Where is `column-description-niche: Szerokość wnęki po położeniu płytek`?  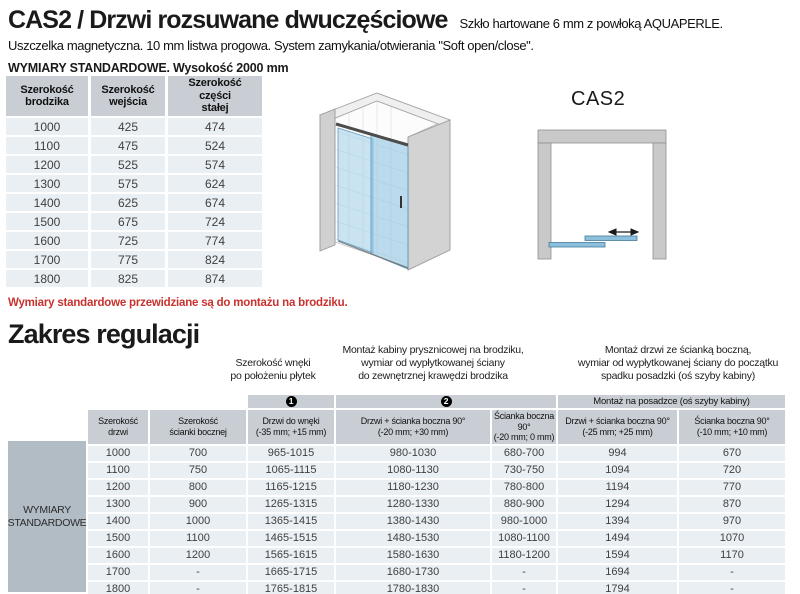
column-description-niche: Szerokość wnęki po położeniu płytek is located at coordinates (273, 369).